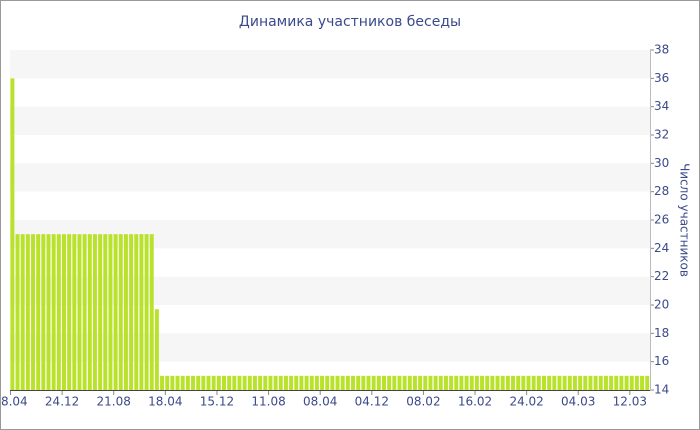 This screenshot has width=700, height=430. Describe the element at coordinates (661, 248) in the screenshot. I see `y-tick-label: 24` at that location.